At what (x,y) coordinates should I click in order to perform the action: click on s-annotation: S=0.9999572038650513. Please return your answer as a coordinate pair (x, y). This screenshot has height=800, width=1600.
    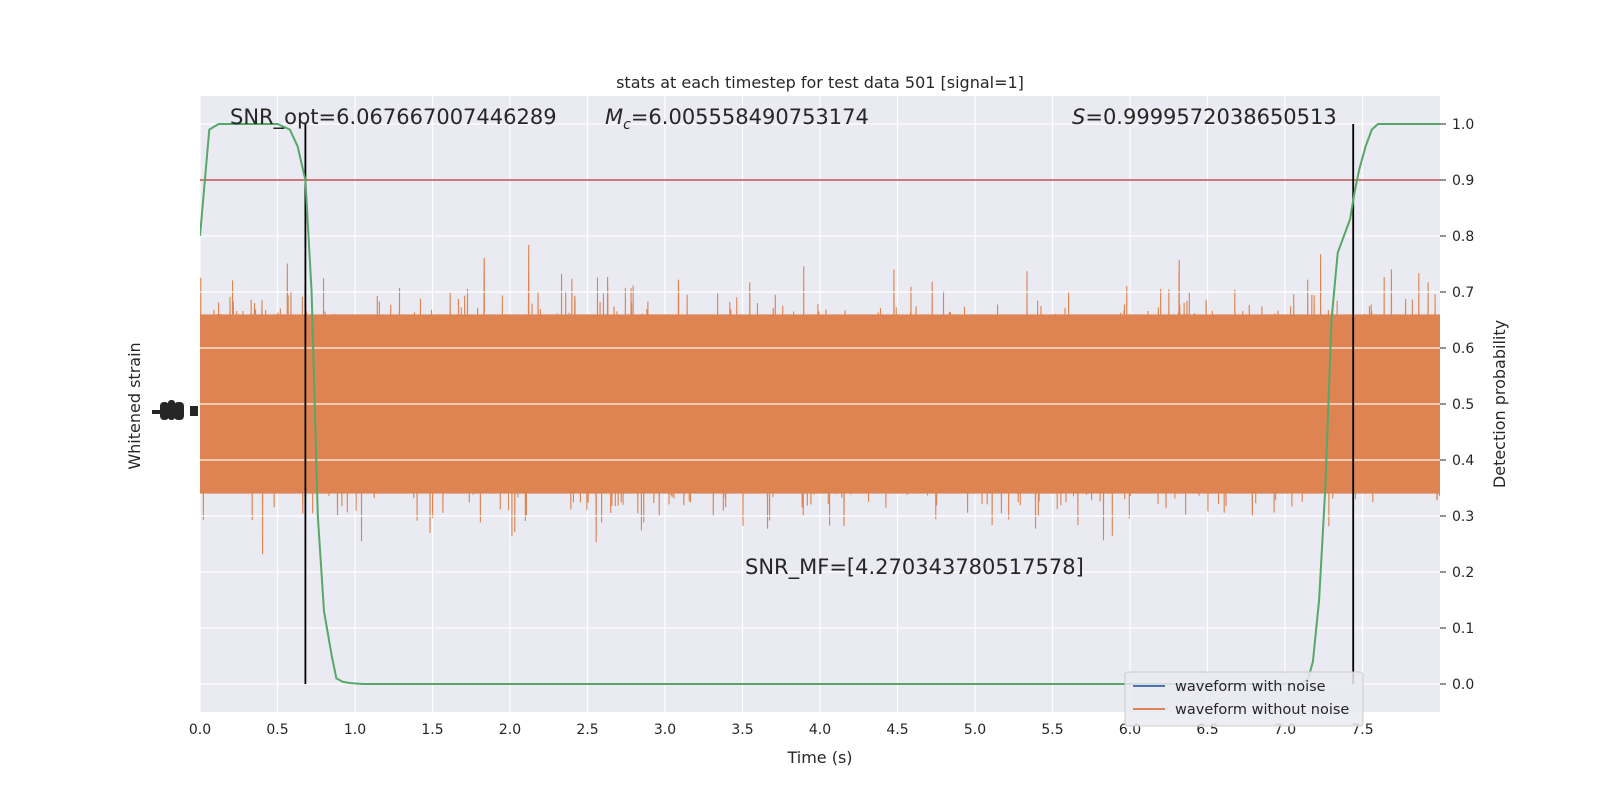
    Looking at the image, I should click on (1204, 117).